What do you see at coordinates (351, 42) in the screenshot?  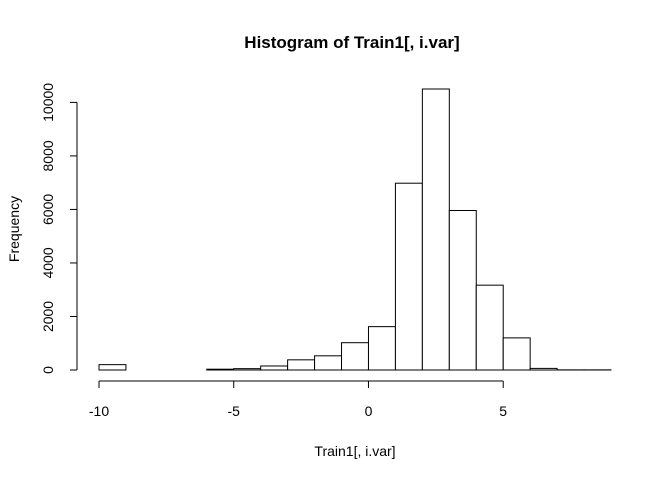 I see `chart-title: Histogram of Train1[, i.var]` at bounding box center [351, 42].